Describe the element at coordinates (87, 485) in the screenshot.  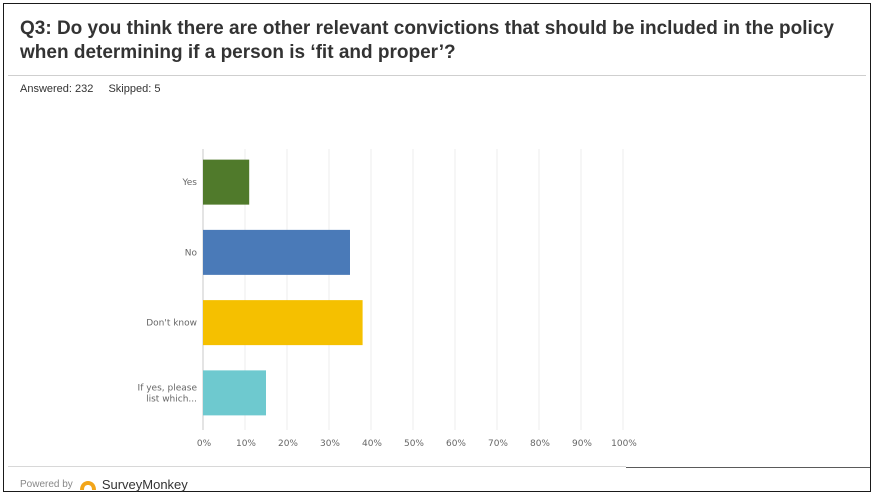
I see `surveymonkey-logo-icon` at that location.